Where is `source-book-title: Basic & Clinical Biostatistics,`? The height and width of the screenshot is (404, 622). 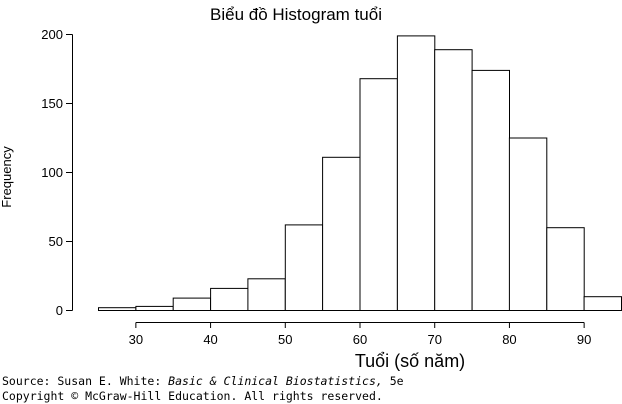
source-book-title: Basic & Clinical Biostatistics, is located at coordinates (275, 381).